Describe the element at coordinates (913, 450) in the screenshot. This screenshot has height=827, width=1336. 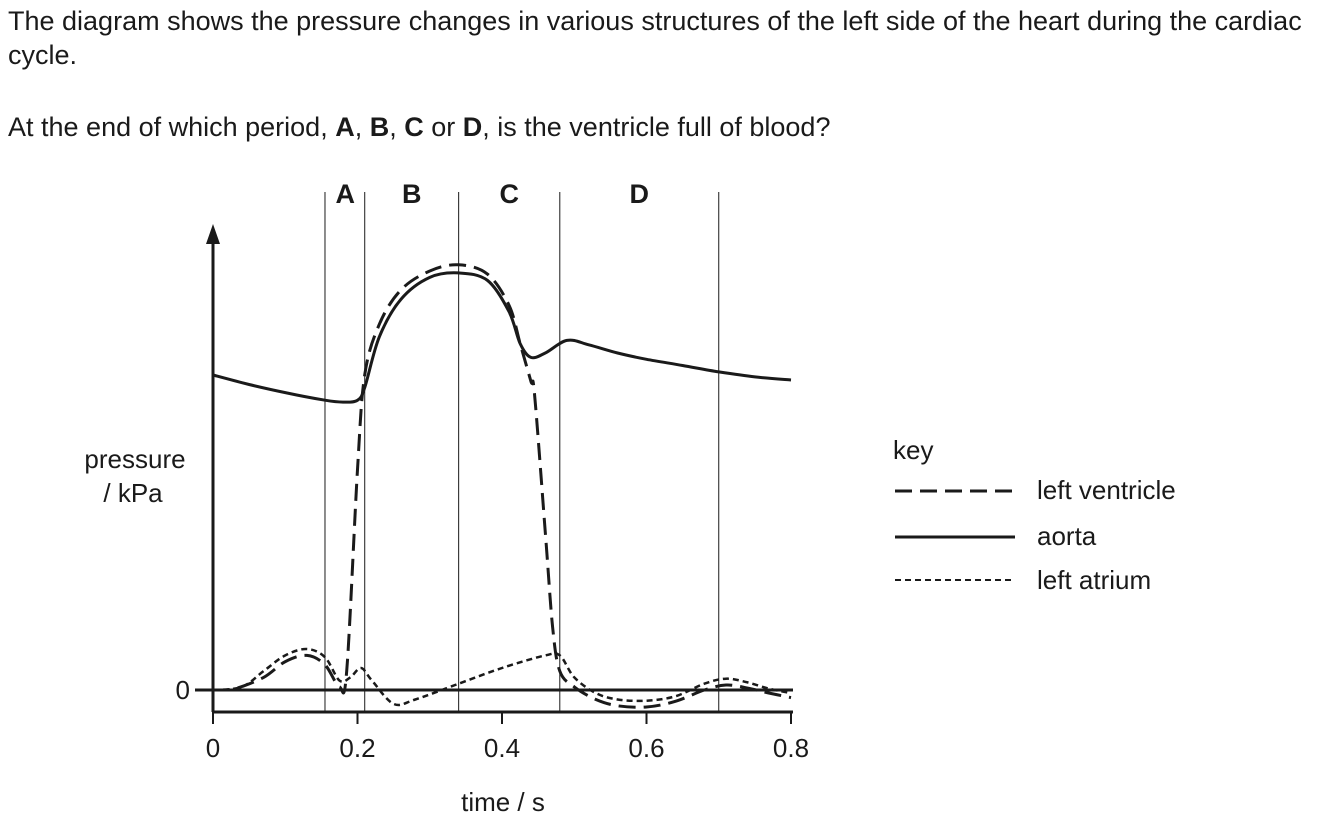
I see `legend-title: key` at that location.